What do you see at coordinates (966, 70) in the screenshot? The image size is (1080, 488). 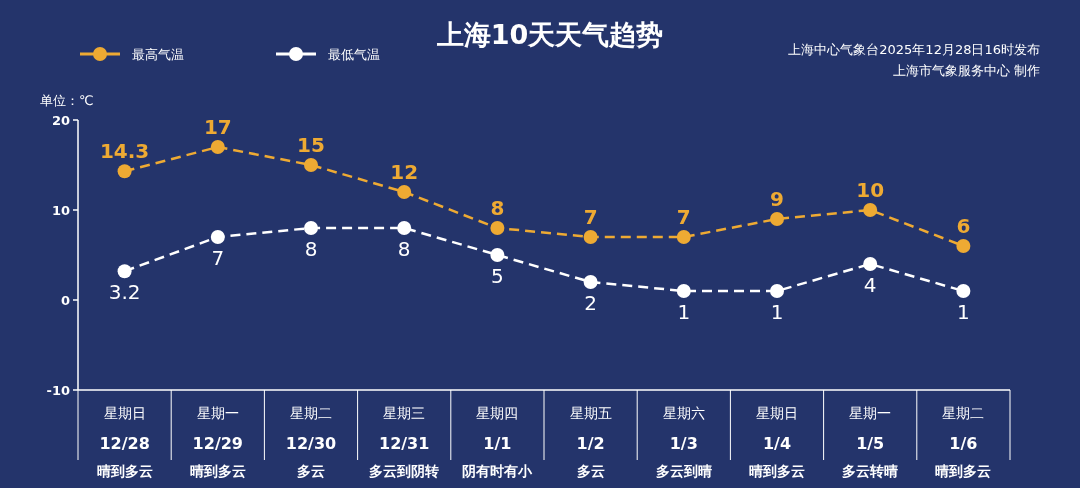 I see `text: 上海市气象服务中心 制作` at bounding box center [966, 70].